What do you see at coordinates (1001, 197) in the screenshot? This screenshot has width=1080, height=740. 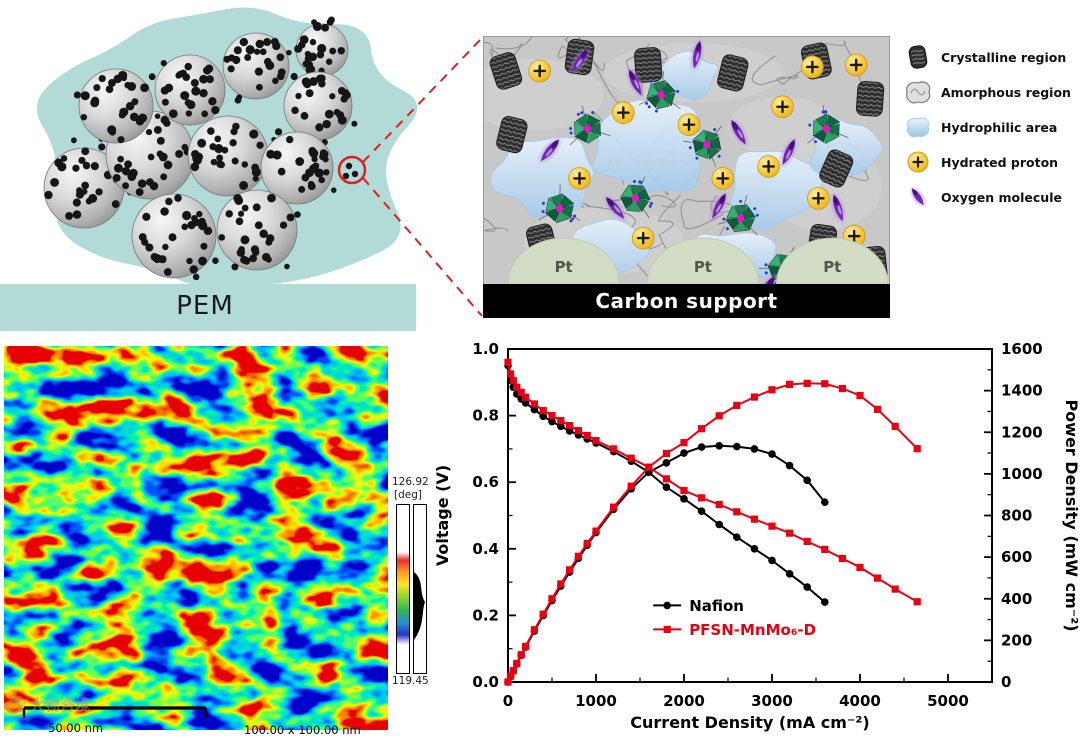 I see `legend-item-label: Oxygen molecule` at bounding box center [1001, 197].